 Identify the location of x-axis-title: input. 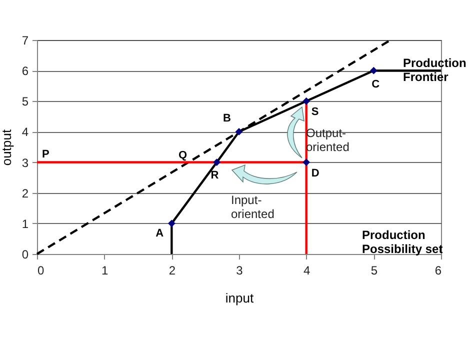
(239, 298).